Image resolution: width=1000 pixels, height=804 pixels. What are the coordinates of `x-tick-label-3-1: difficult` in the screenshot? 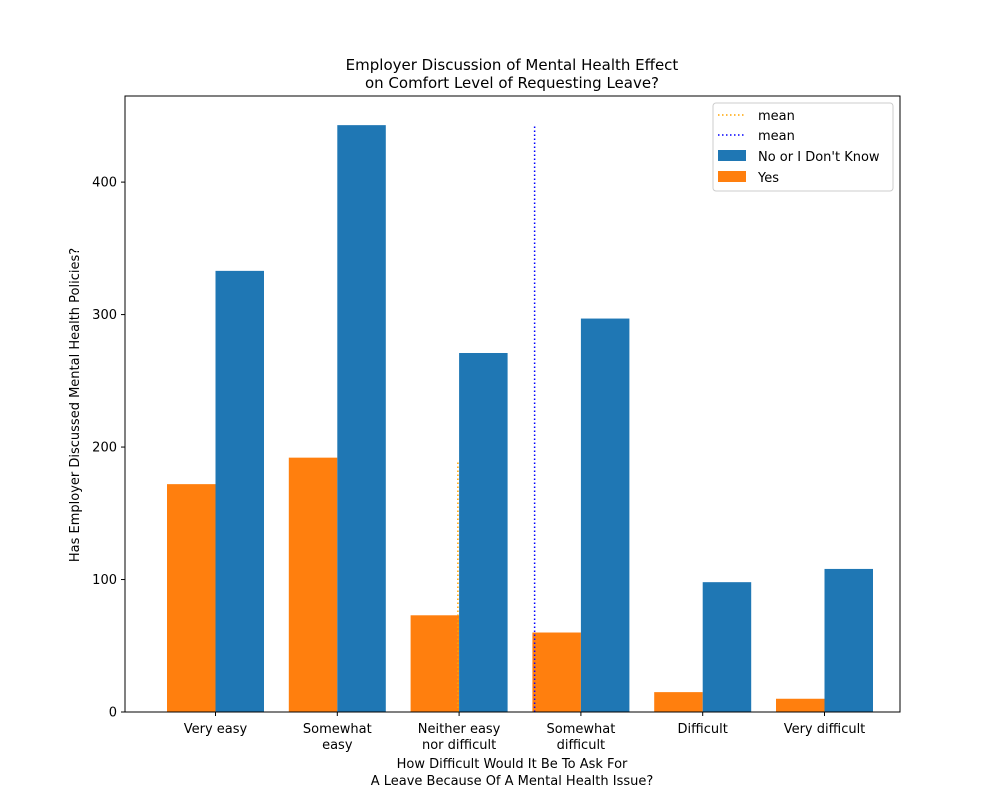 It's located at (581, 745).